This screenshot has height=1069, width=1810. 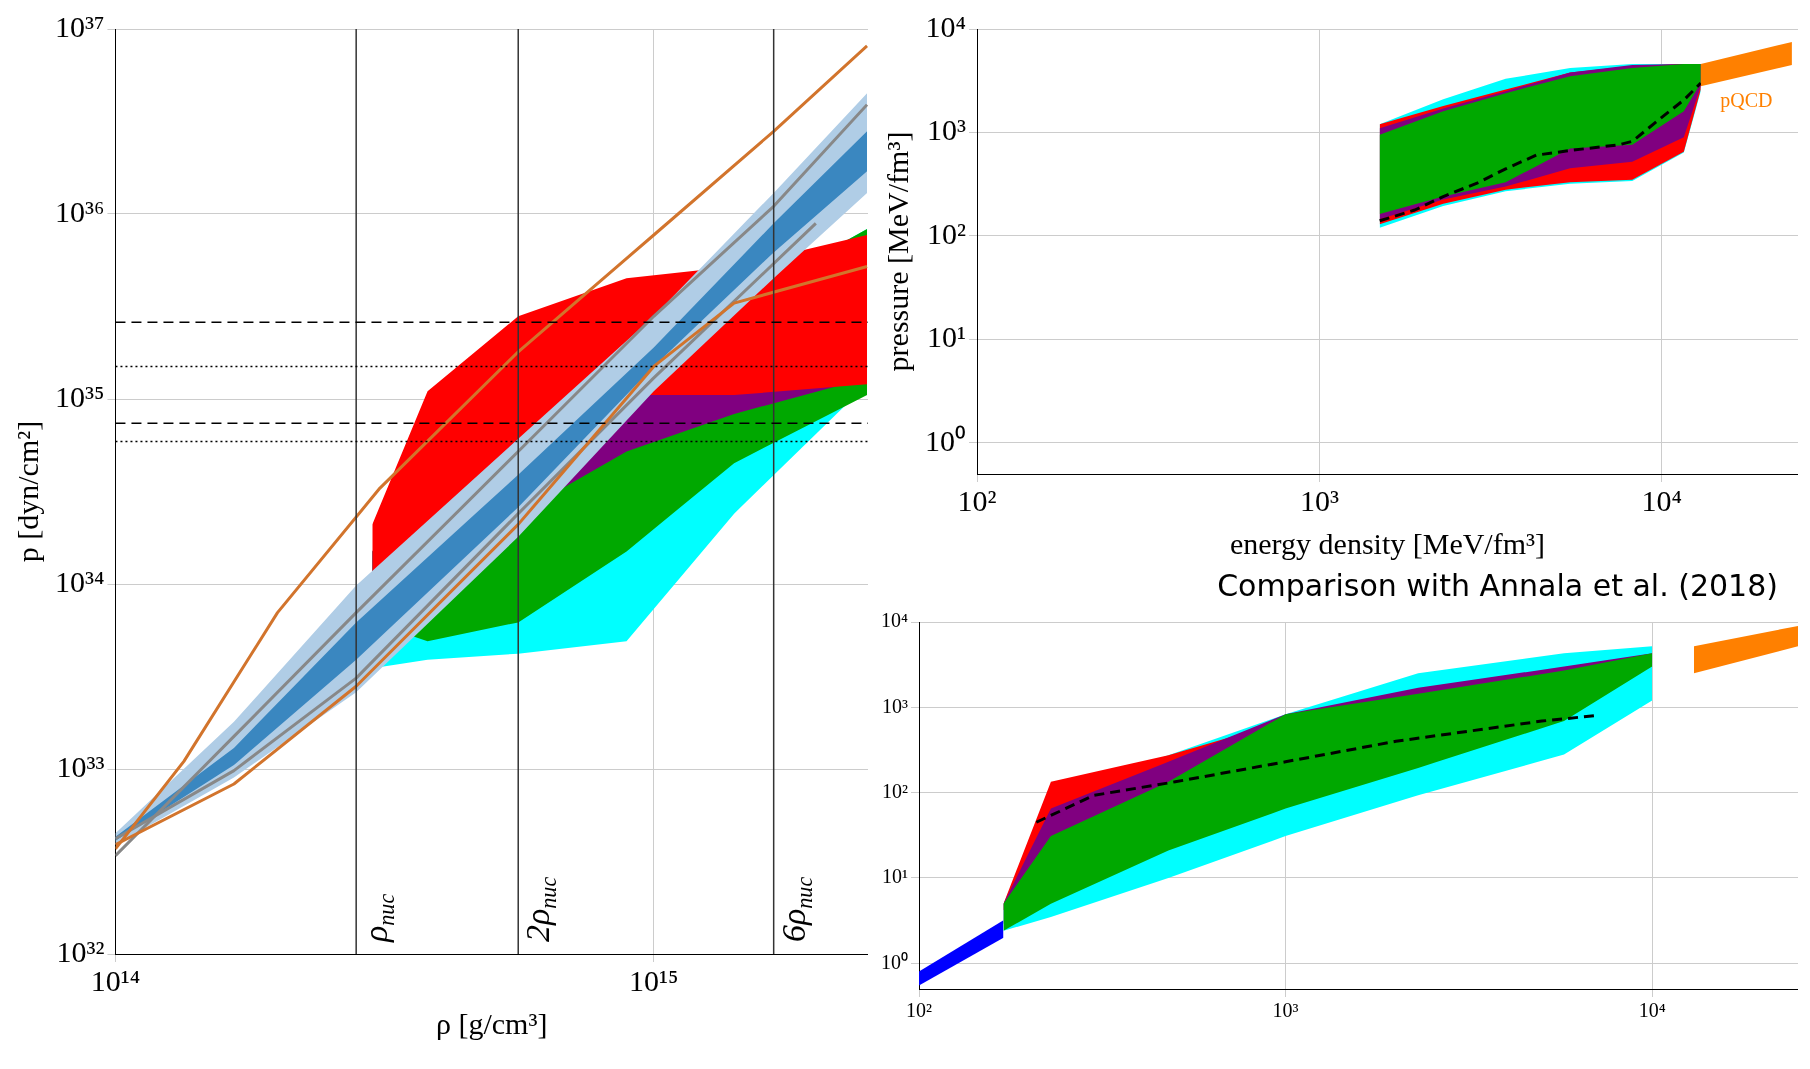 I want to click on x-axis-title: ρ [g/cm³], so click(x=492, y=1023).